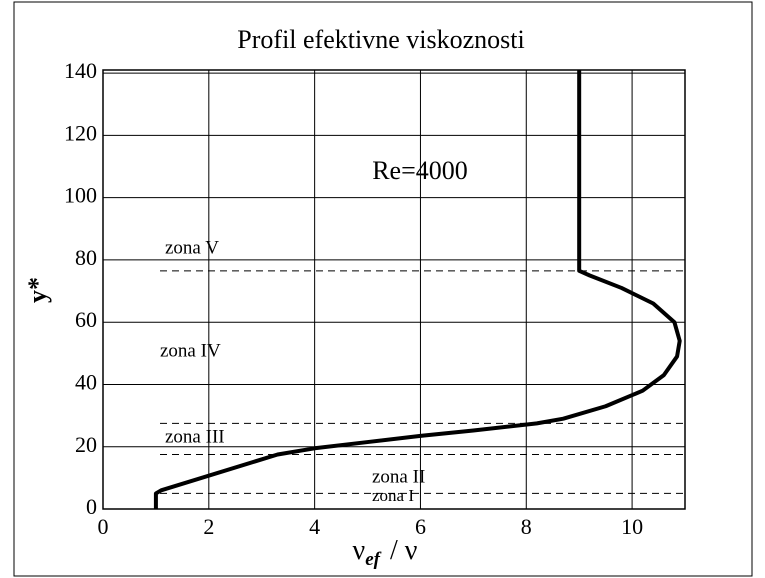 This screenshot has height=578, width=765. I want to click on annotation: zona IV, so click(190, 350).